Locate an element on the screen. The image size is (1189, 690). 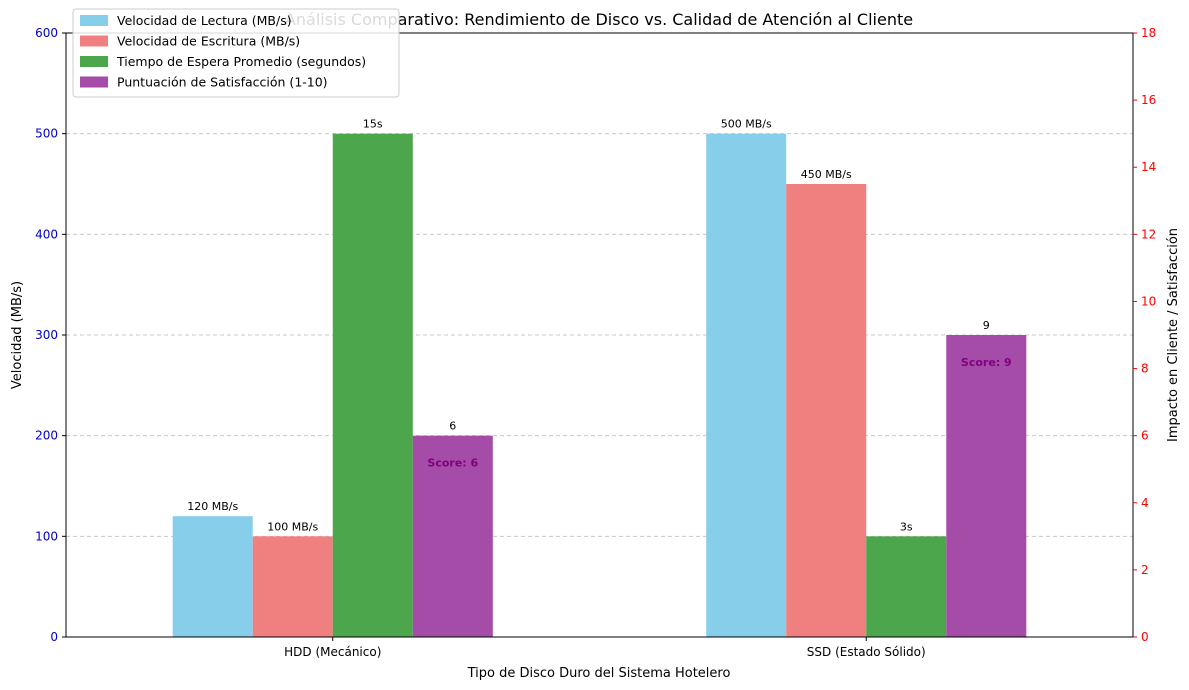
right-tick-label: 18 is located at coordinates (1148, 33).